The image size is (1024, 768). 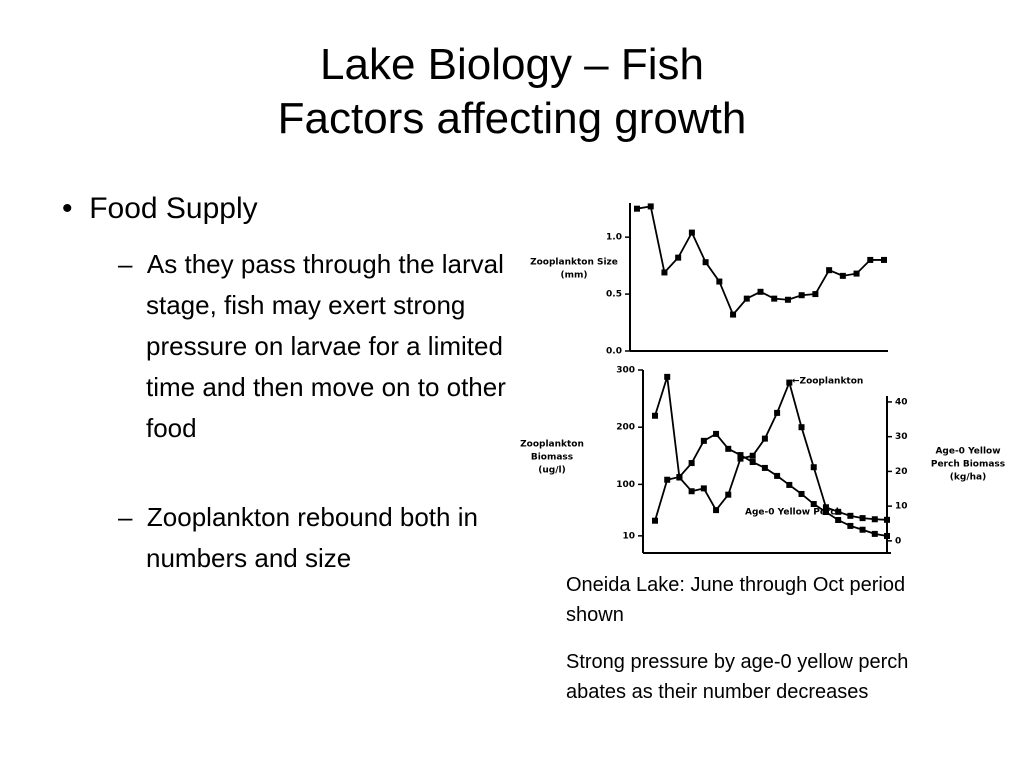 What do you see at coordinates (968, 478) in the screenshot?
I see `axis-label: (kg/ha)` at bounding box center [968, 478].